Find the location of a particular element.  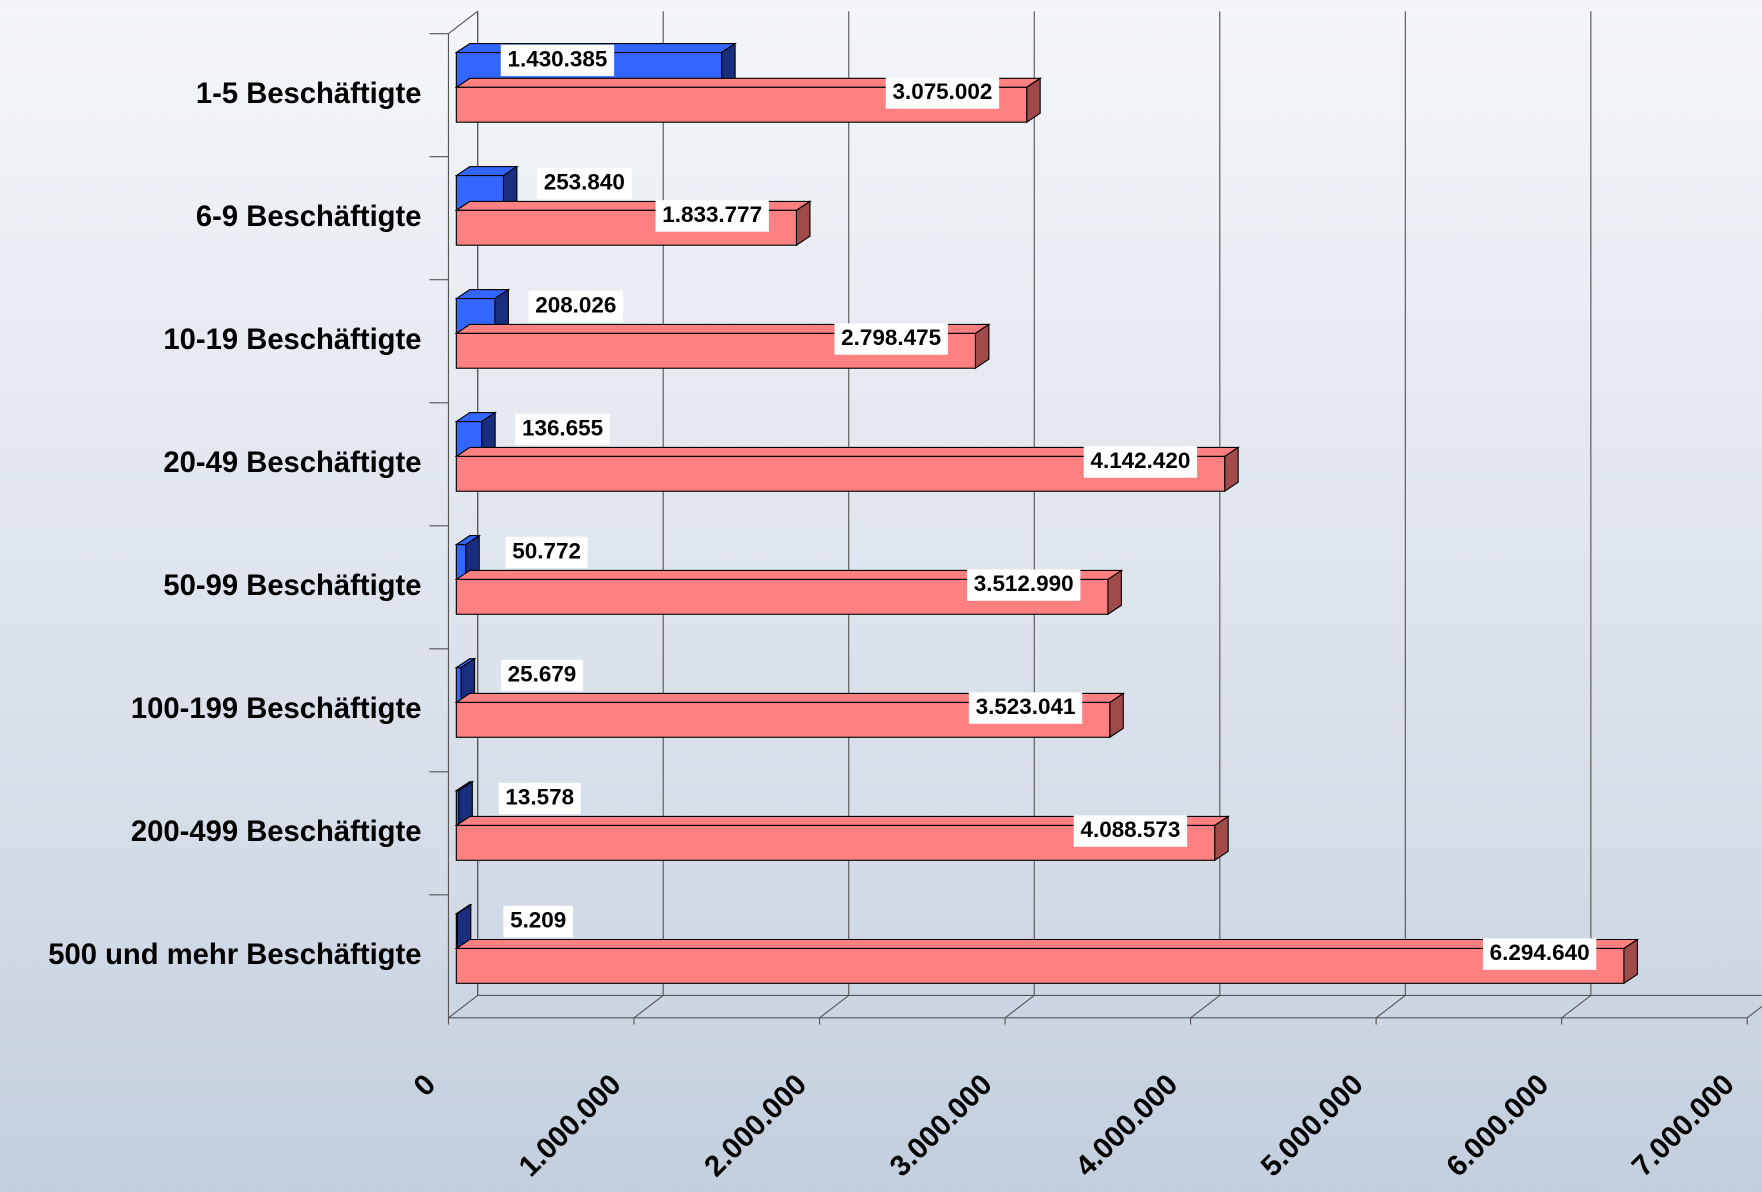

data-label: 253.840 is located at coordinates (584, 181).